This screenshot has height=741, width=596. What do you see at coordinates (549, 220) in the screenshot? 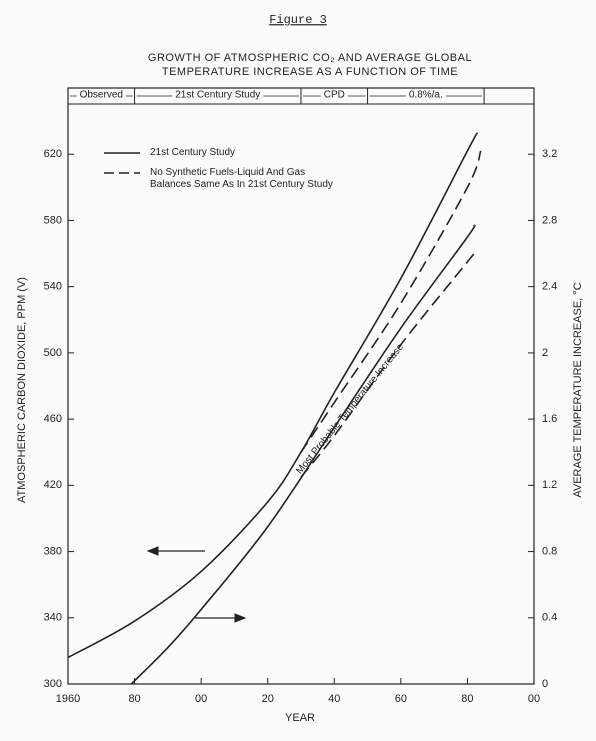
I see `y2-tick-label: 2.8` at bounding box center [549, 220].